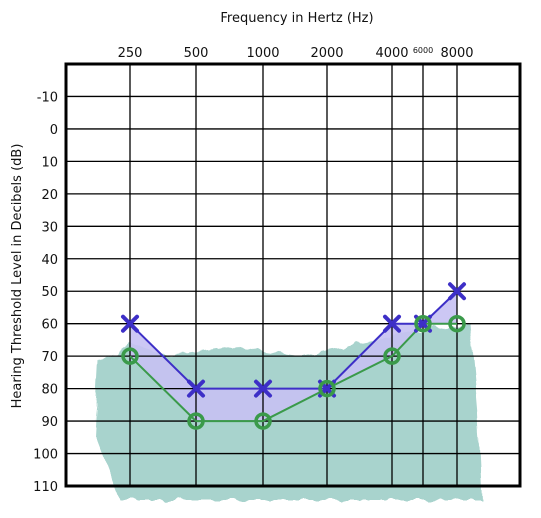  I want to click on y-tick-label: 10, so click(49, 162).